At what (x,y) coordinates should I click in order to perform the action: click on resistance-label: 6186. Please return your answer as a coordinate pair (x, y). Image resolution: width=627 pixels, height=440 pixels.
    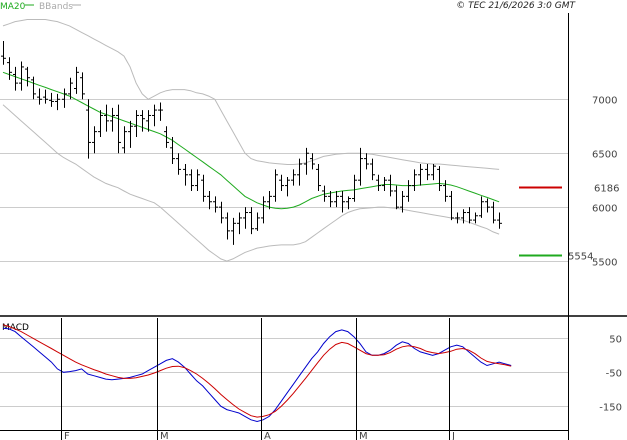
    Looking at the image, I should click on (606, 189).